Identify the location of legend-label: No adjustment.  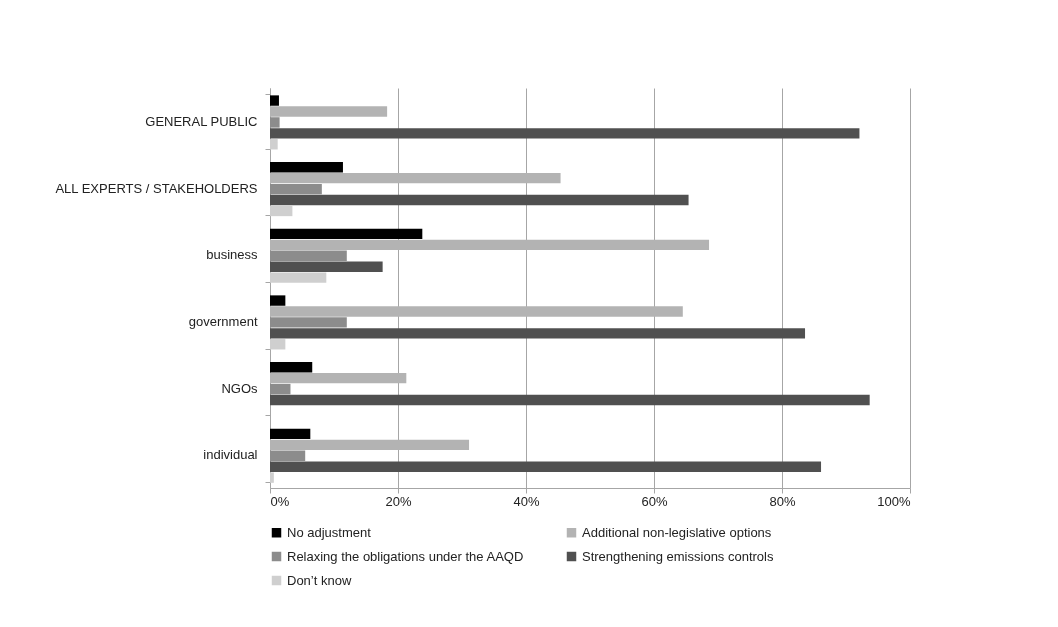
(329, 532).